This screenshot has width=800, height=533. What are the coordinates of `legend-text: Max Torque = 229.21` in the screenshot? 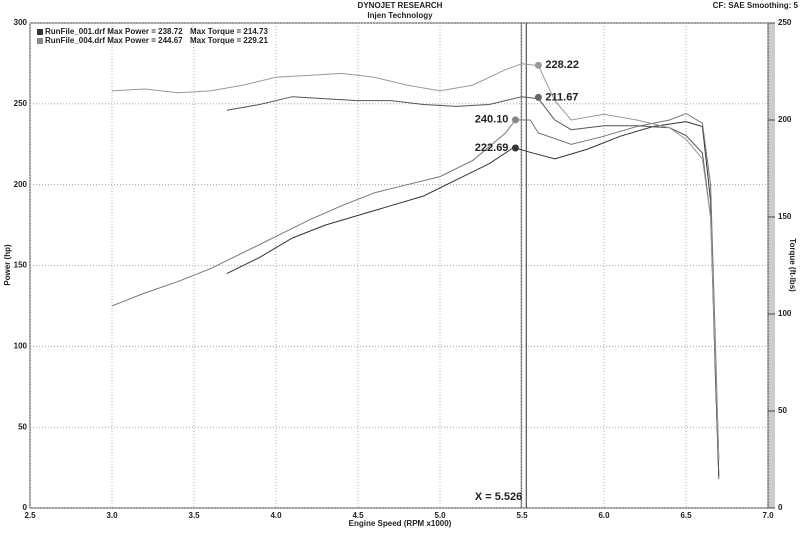 It's located at (229, 40).